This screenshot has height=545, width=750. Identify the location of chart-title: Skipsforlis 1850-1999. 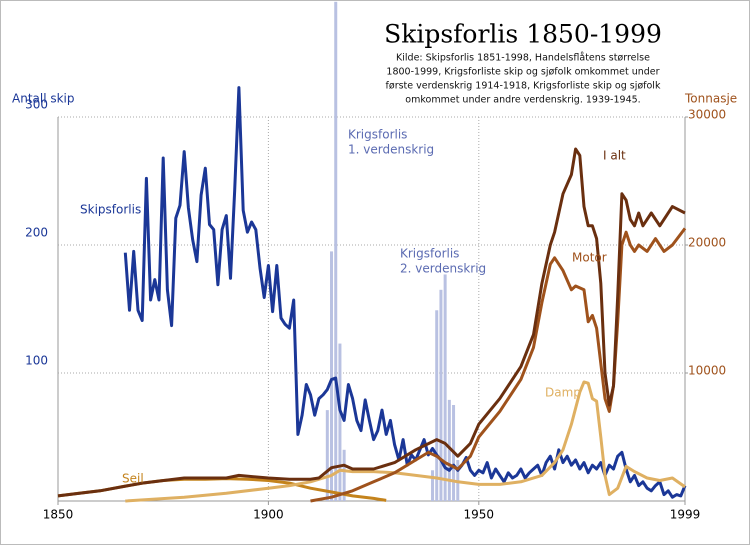
(523, 34).